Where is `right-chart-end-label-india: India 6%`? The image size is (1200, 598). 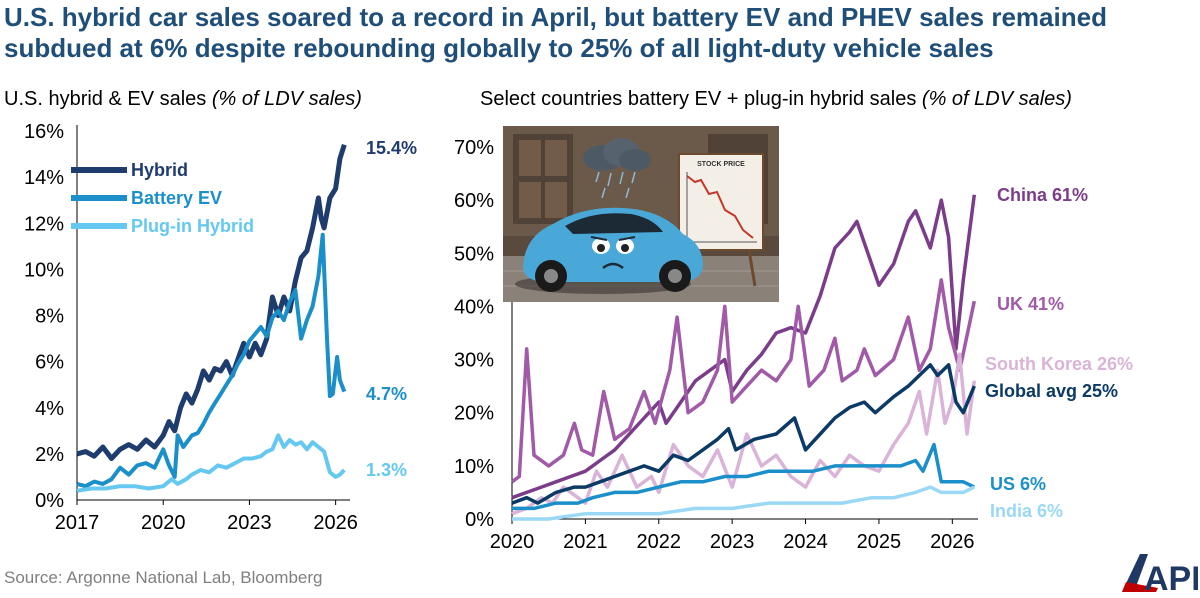
right-chart-end-label-india: India 6% is located at coordinates (1026, 511).